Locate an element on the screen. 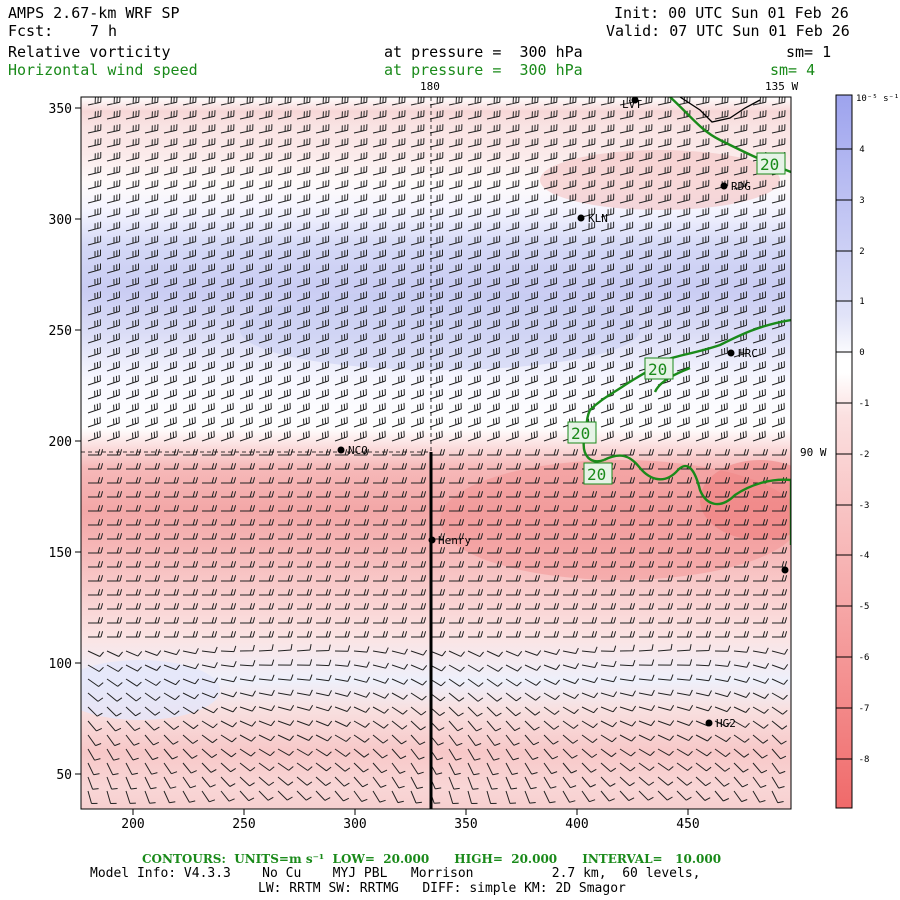 The width and height of the screenshot is (900, 900). cbar-tick-2: 2 is located at coordinates (861, 252).